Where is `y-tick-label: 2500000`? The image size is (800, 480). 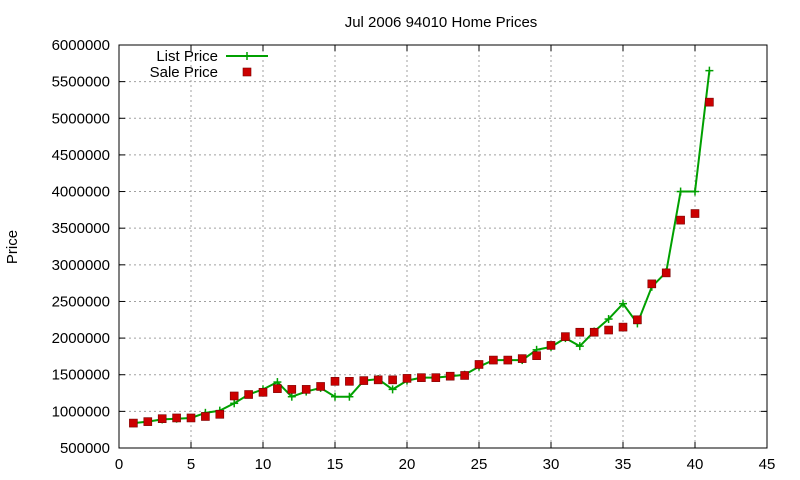 y-tick-label: 2500000 is located at coordinates (81, 301).